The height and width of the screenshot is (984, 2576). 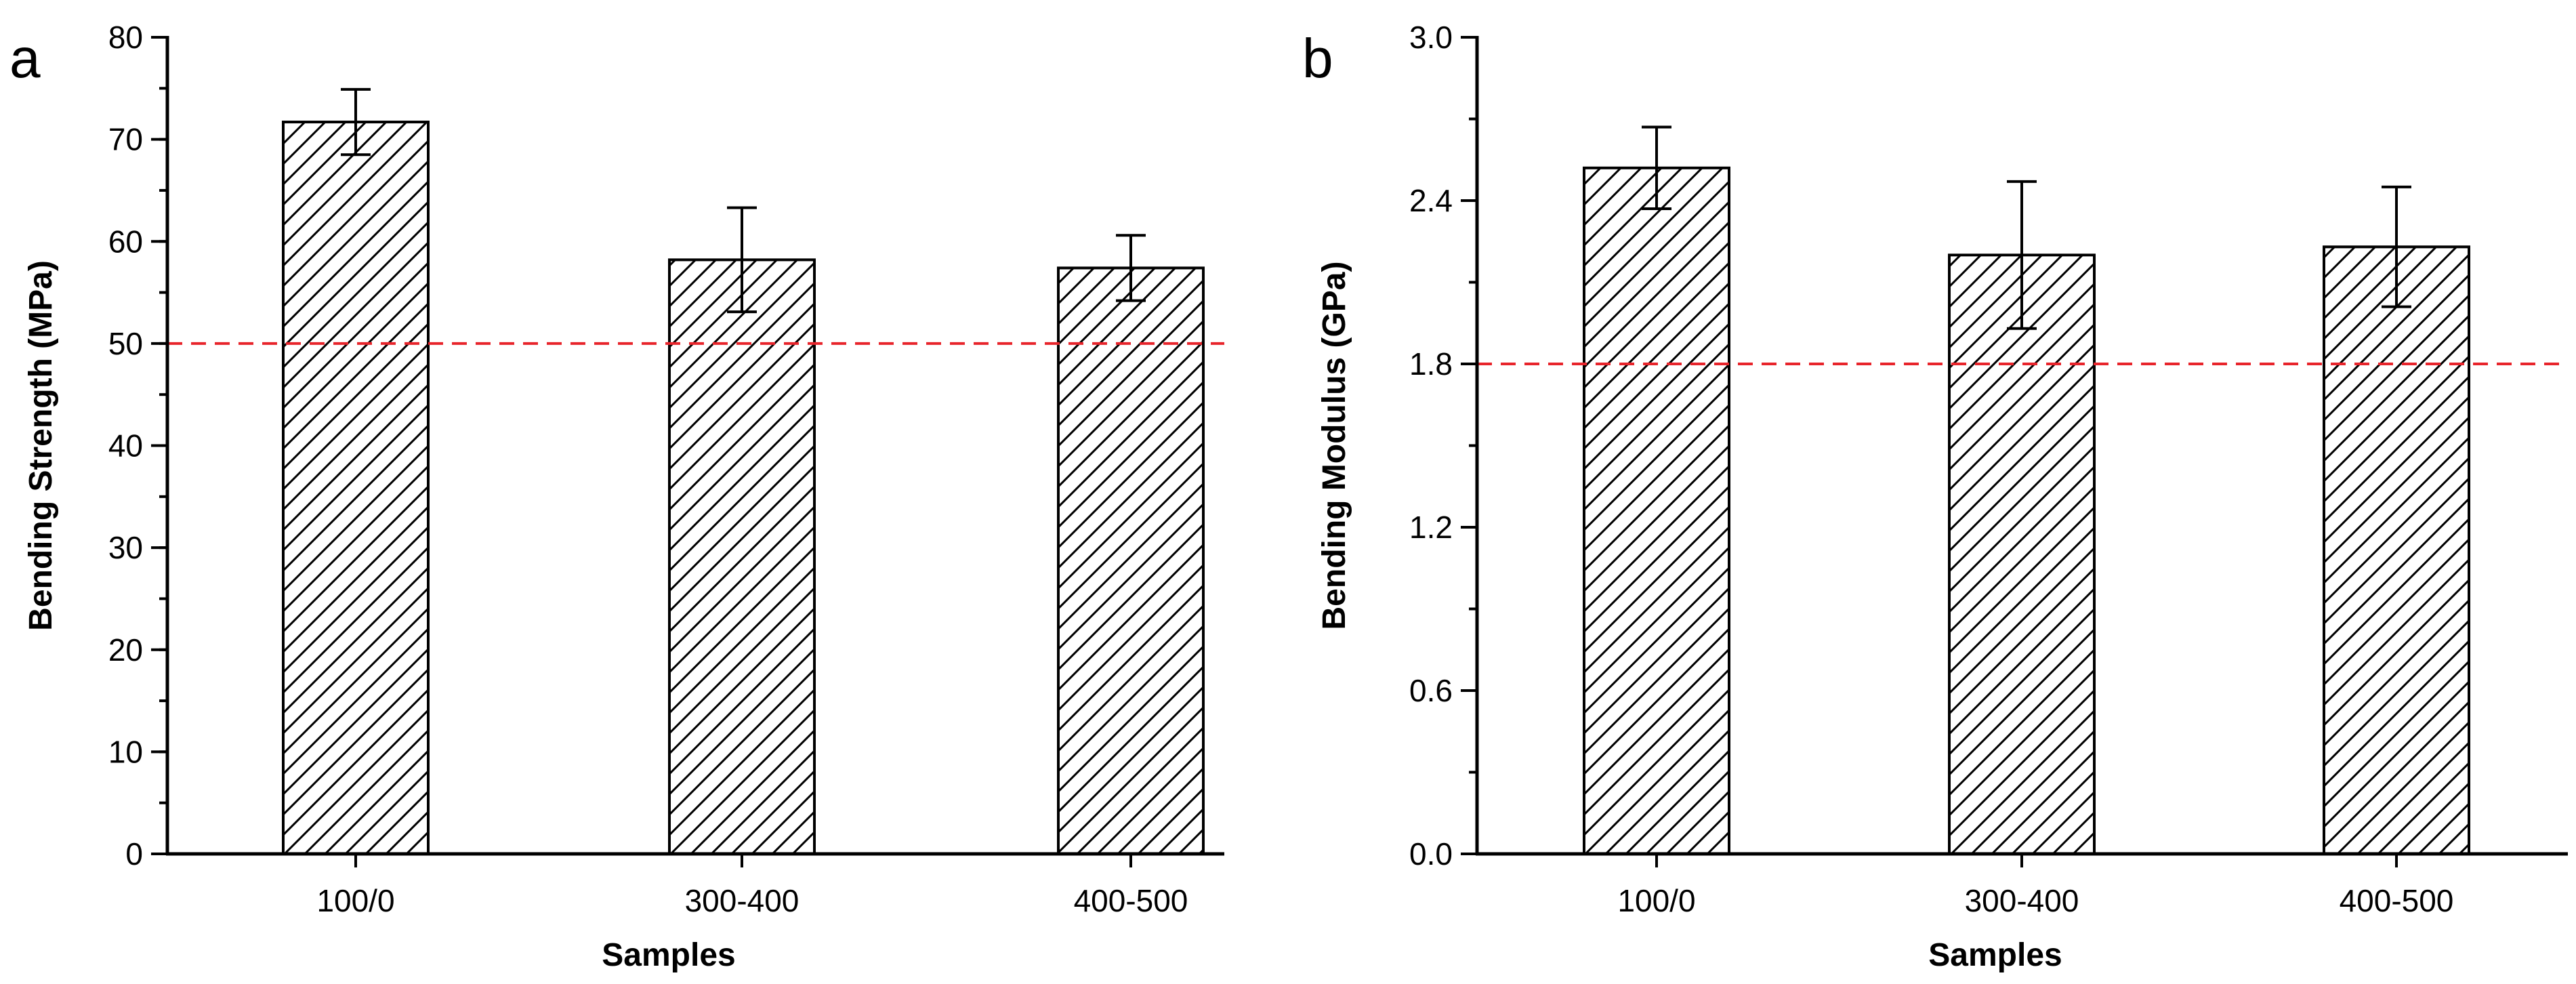 I want to click on y-tick-label: 50, so click(x=125, y=343).